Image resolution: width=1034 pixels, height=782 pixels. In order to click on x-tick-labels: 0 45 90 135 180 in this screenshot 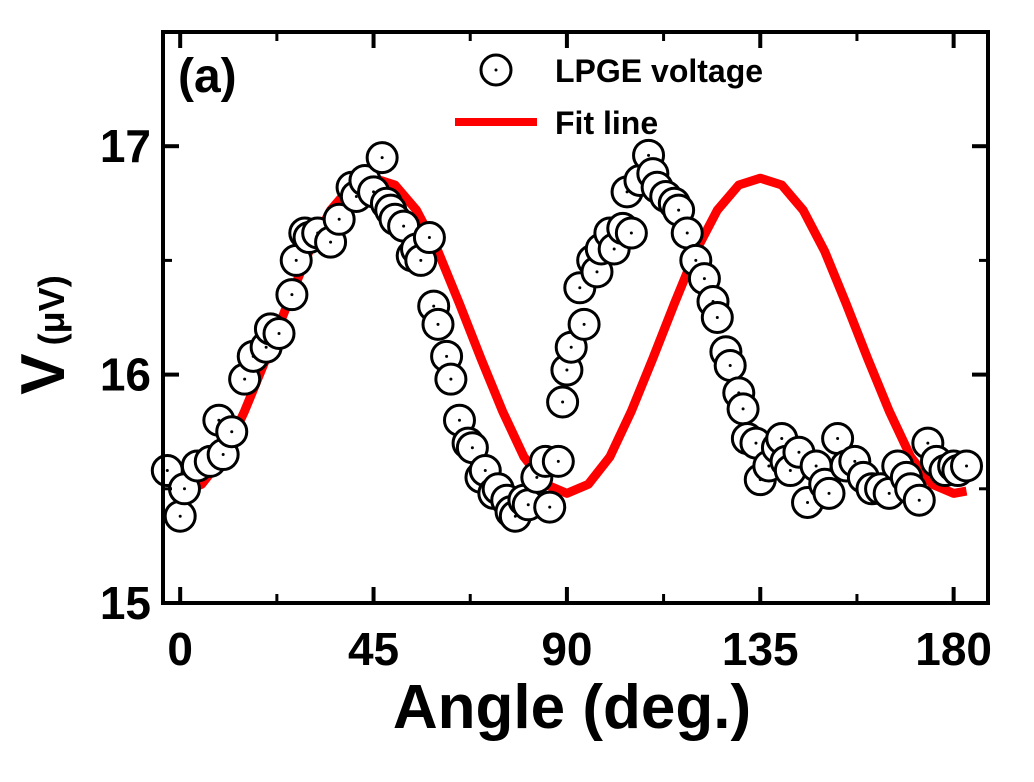, I will do `click(579, 649)`.